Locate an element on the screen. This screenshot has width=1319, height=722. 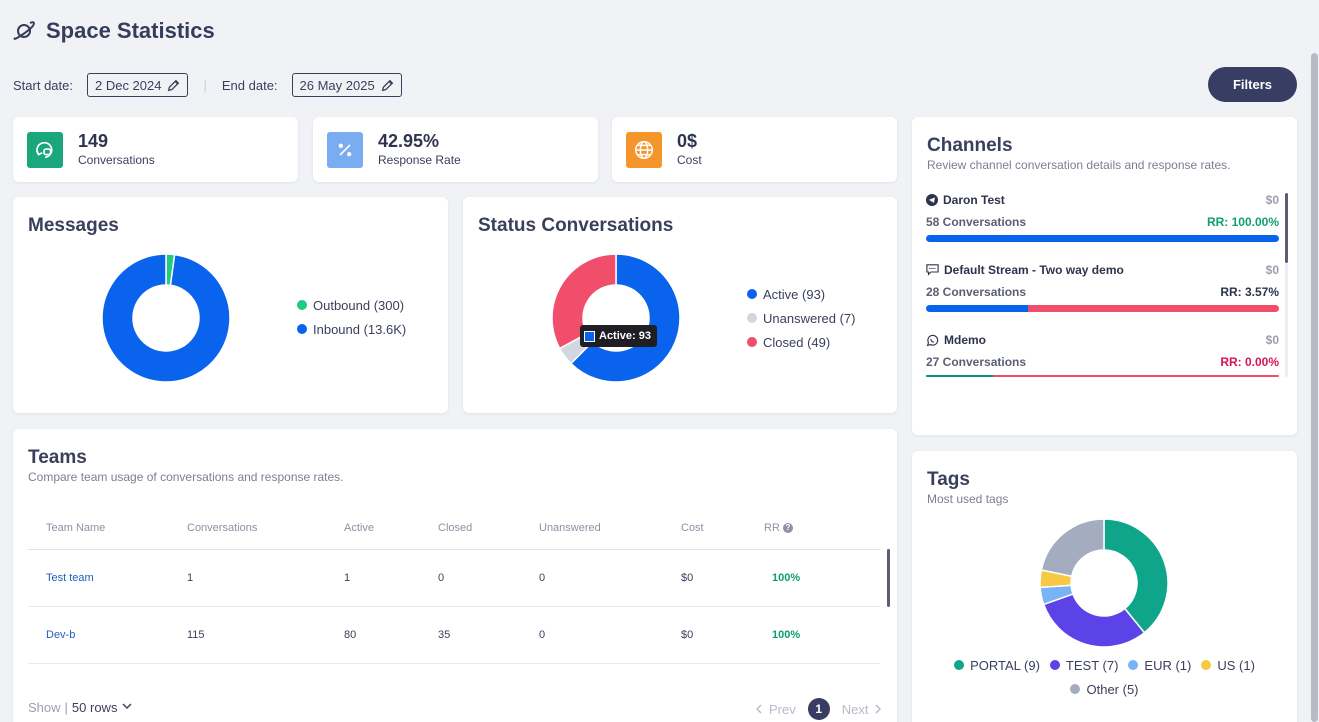
donut-slice-portal is located at coordinates (1136, 576).